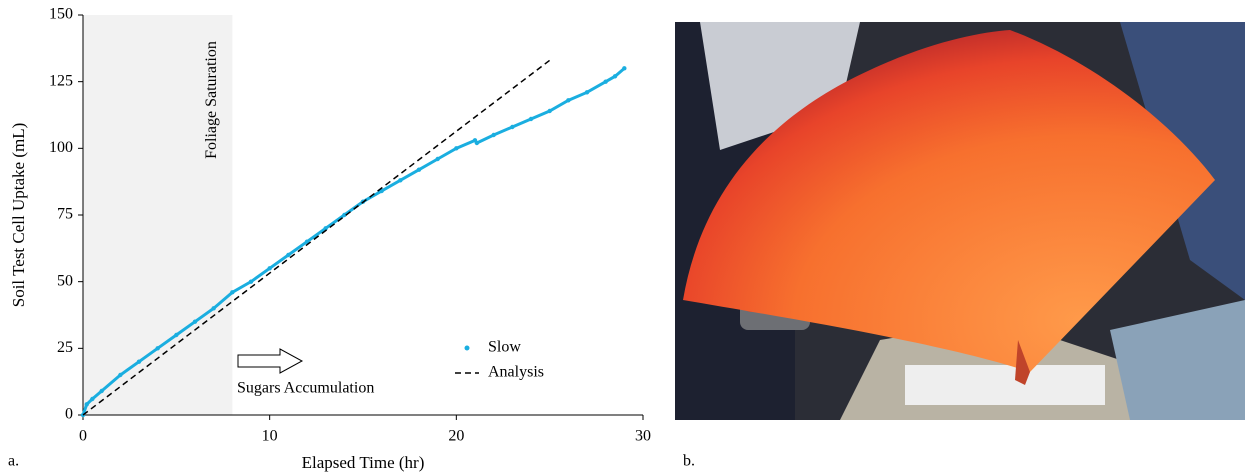 The height and width of the screenshot is (475, 1247). Describe the element at coordinates (61, 80) in the screenshot. I see `y-tick-label: 125` at that location.